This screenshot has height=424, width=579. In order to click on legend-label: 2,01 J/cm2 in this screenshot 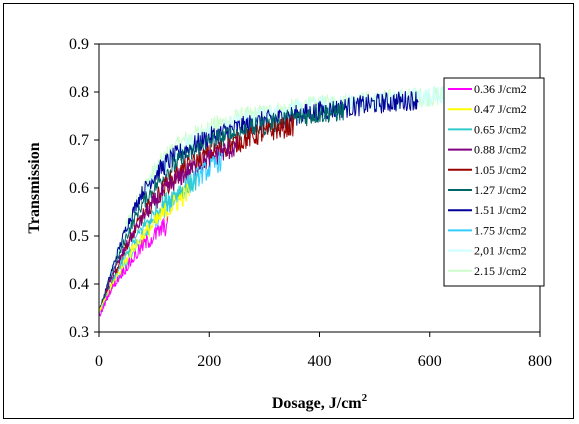, I will do `click(500, 251)`.